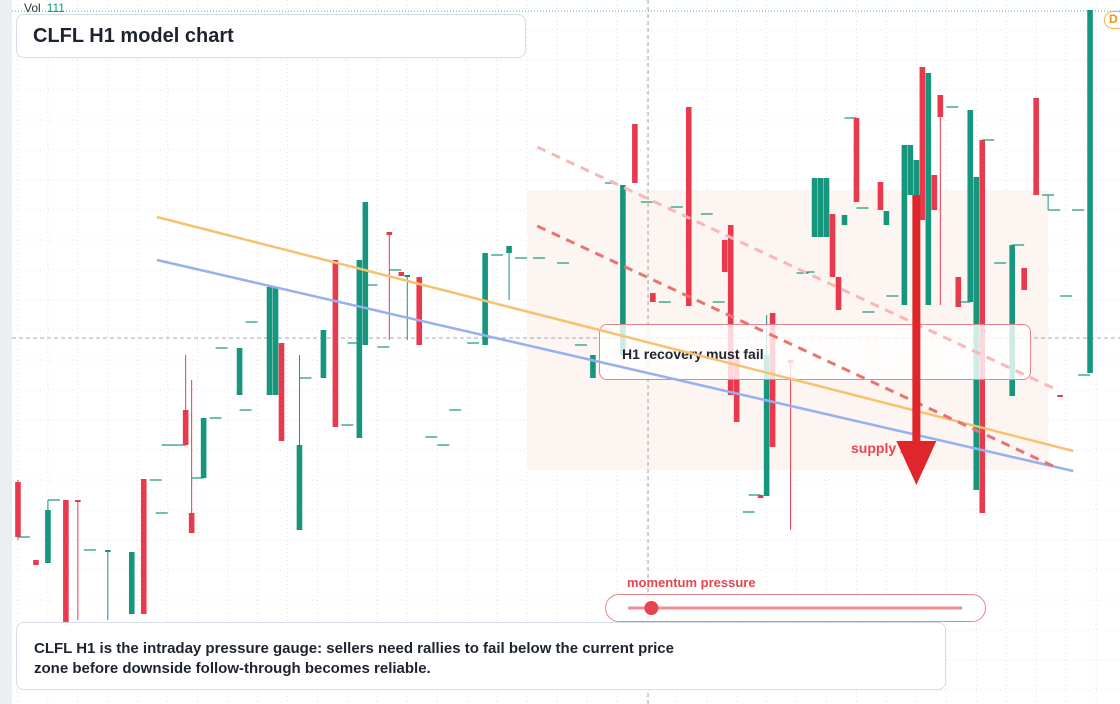 This screenshot has width=1120, height=704. Describe the element at coordinates (133, 36) in the screenshot. I see `chart-title: CLFL H1 model chart` at that location.